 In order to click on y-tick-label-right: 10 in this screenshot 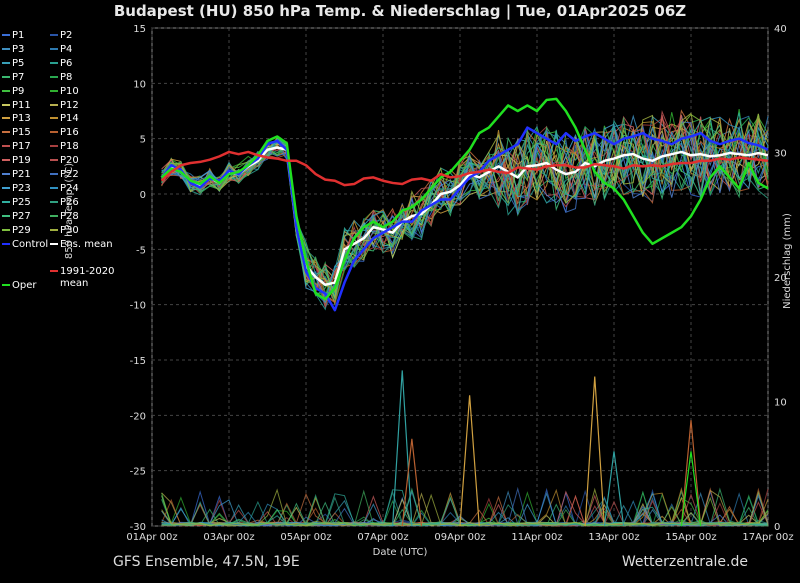, I will do `click(780, 403)`.